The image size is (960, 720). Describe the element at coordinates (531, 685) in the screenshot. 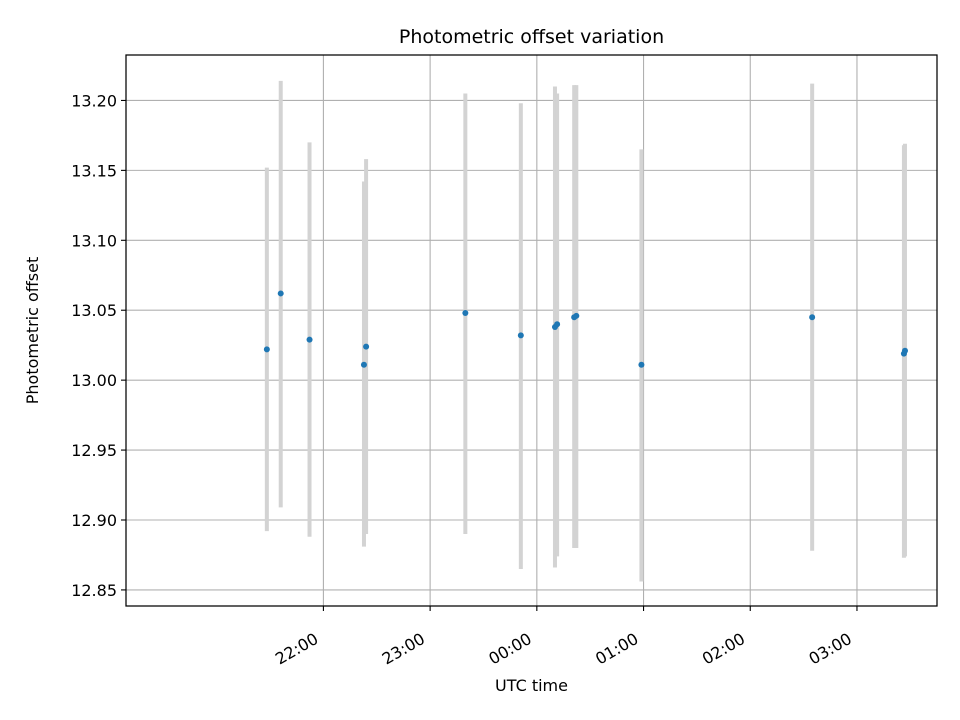

I see `x-axis-title: UTC time` at that location.